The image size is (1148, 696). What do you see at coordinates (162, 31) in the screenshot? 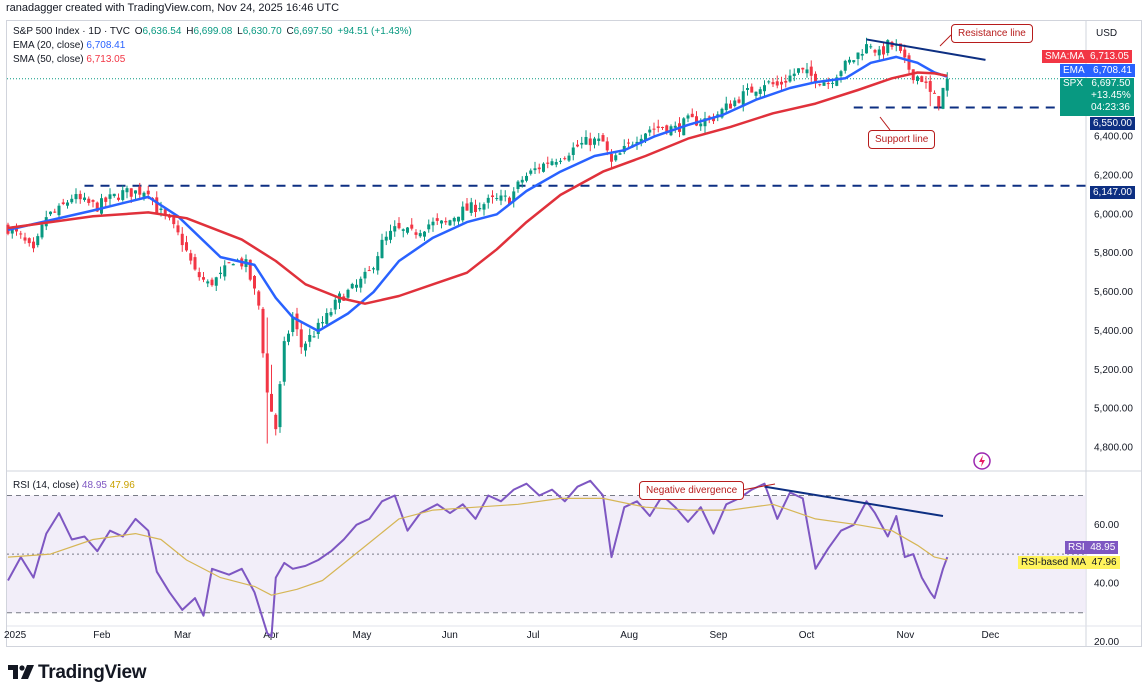
I see `open-value: 6,636.54` at bounding box center [162, 31].